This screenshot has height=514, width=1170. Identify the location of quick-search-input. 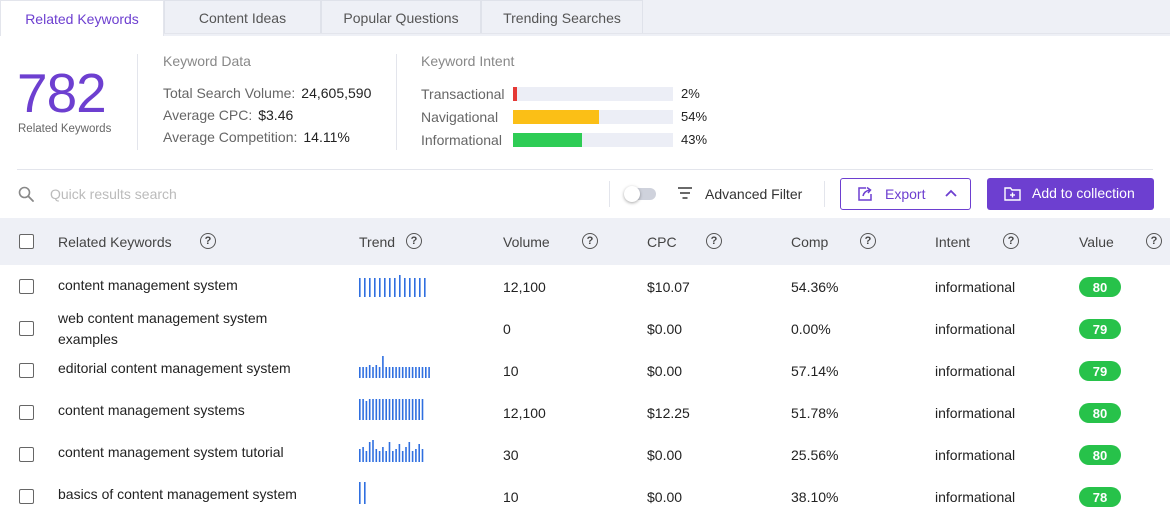
(200, 194).